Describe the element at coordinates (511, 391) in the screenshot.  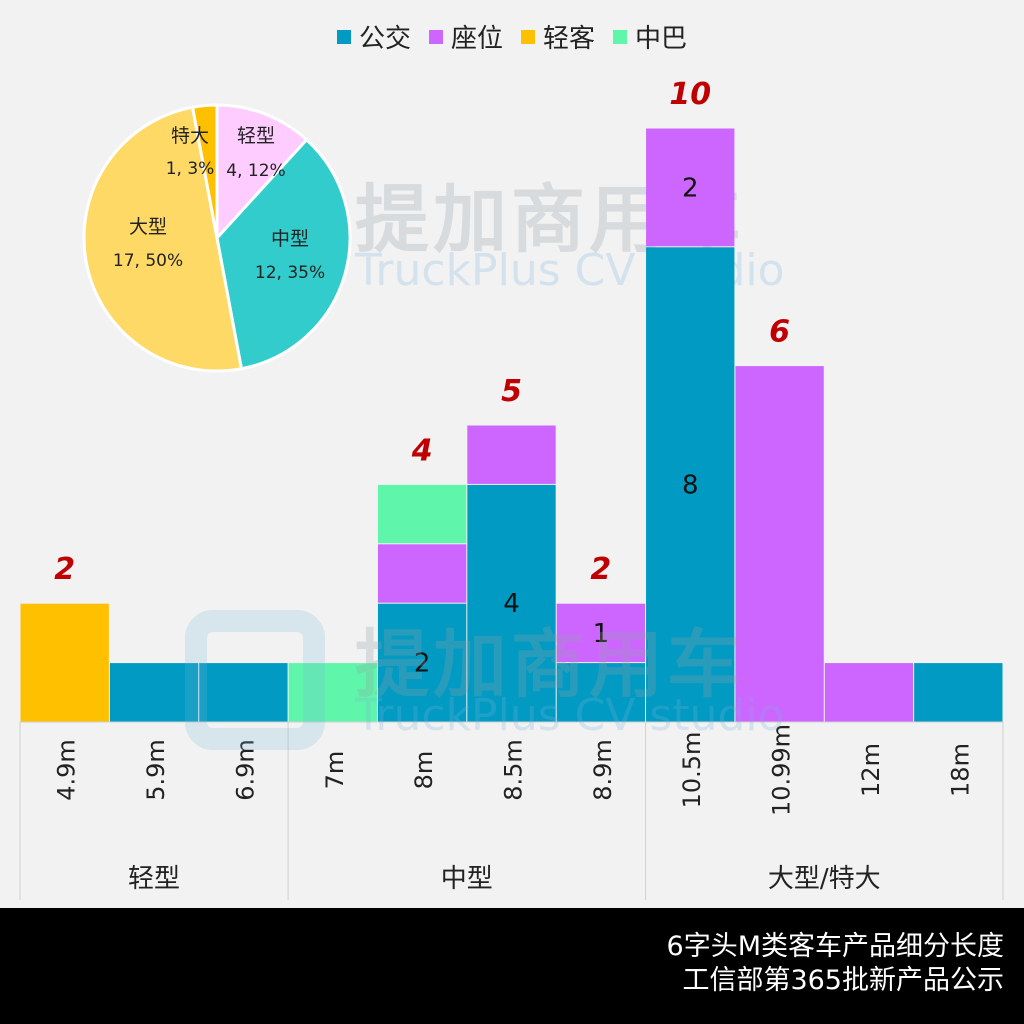
I see `total-label: 5` at that location.